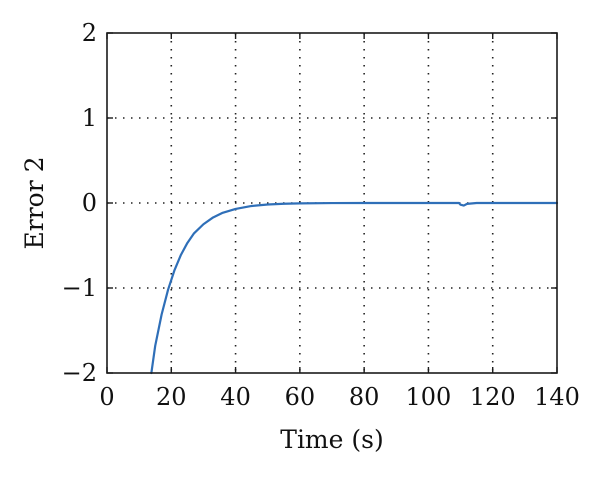 The height and width of the screenshot is (478, 600). Describe the element at coordinates (235, 397) in the screenshot. I see `x-tick-label: 40` at that location.